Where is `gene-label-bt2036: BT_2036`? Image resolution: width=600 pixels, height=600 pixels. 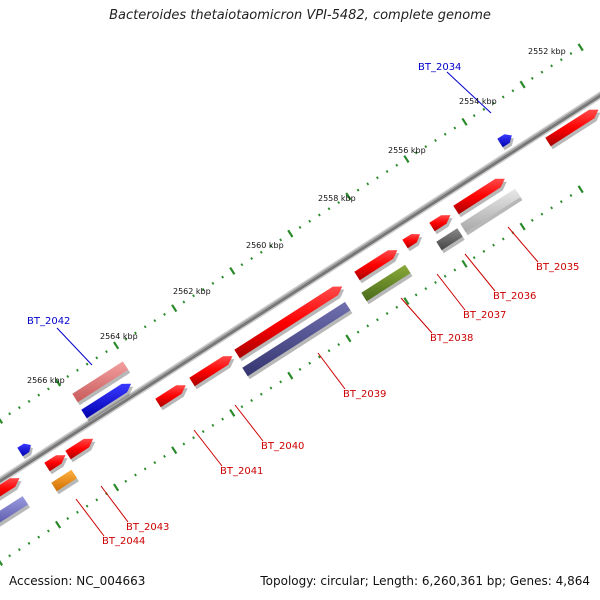
gene-label-bt2036: BT_2036 is located at coordinates (514, 296).